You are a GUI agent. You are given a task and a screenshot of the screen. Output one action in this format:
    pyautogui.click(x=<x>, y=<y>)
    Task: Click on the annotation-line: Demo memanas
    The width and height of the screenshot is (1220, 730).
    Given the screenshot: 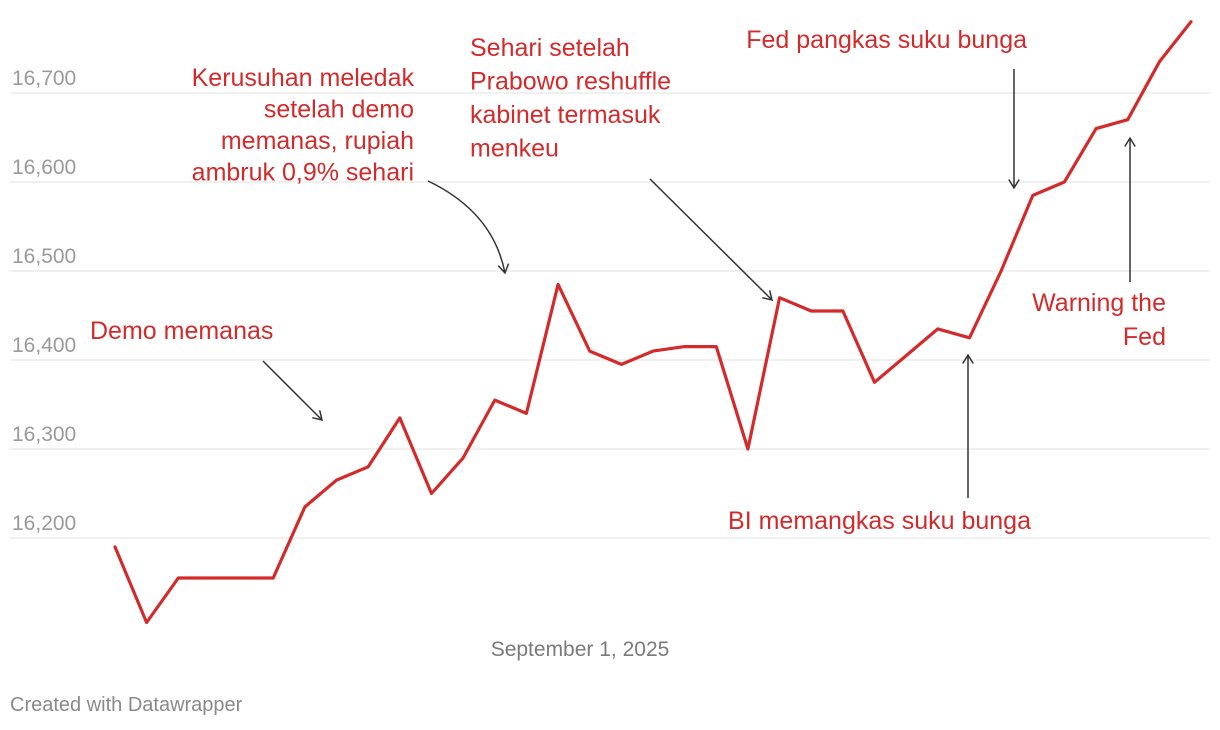 What is the action you would take?
    pyautogui.click(x=181, y=331)
    